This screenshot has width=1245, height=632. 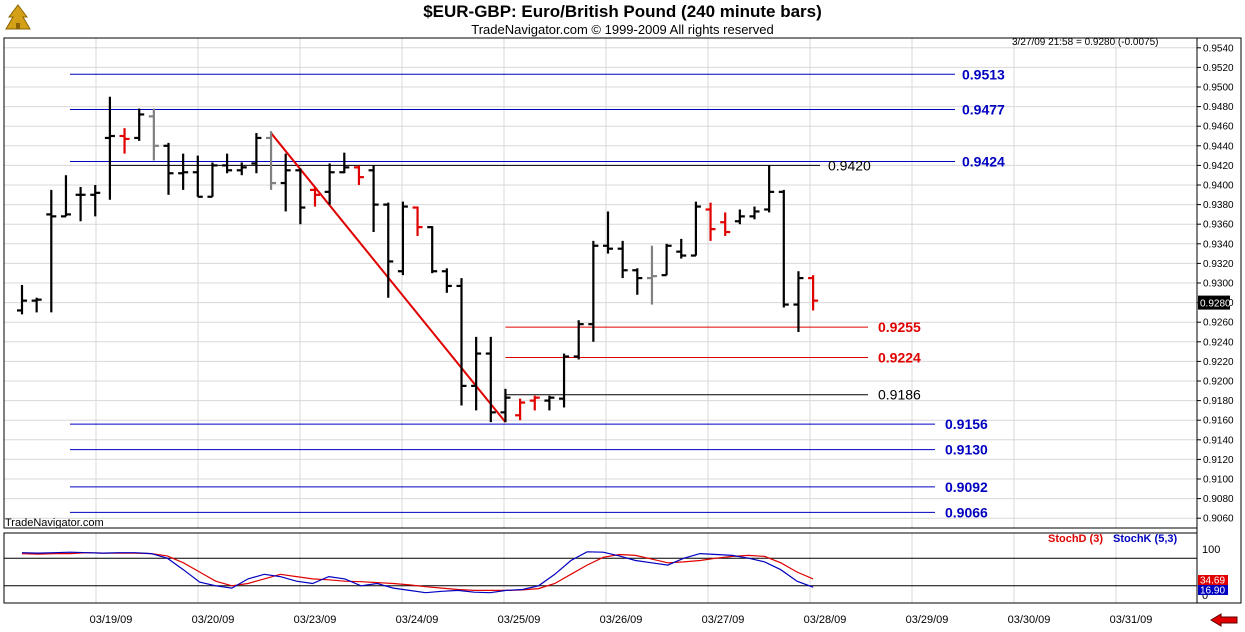 What do you see at coordinates (927, 620) in the screenshot?
I see `x-tick-label: 03/29/09` at bounding box center [927, 620].